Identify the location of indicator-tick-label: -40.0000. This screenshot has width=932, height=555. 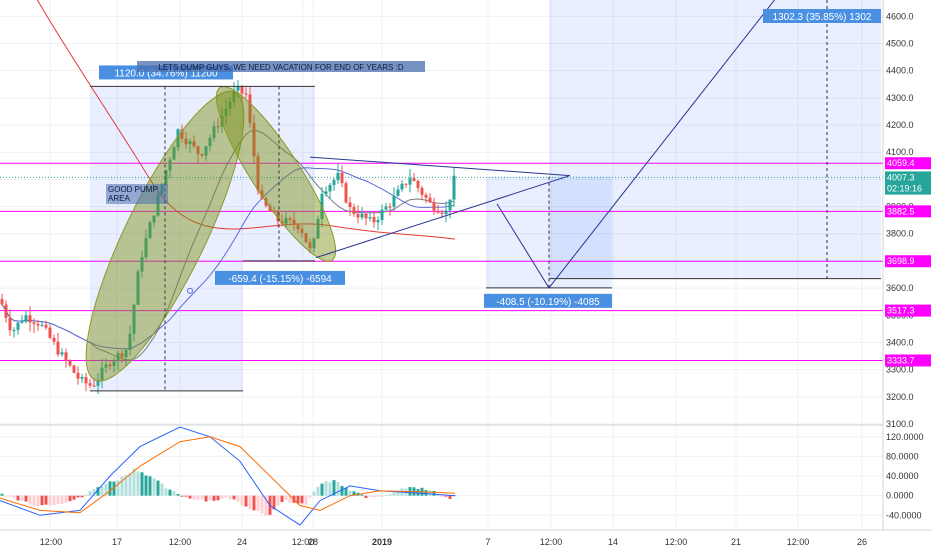
(904, 515).